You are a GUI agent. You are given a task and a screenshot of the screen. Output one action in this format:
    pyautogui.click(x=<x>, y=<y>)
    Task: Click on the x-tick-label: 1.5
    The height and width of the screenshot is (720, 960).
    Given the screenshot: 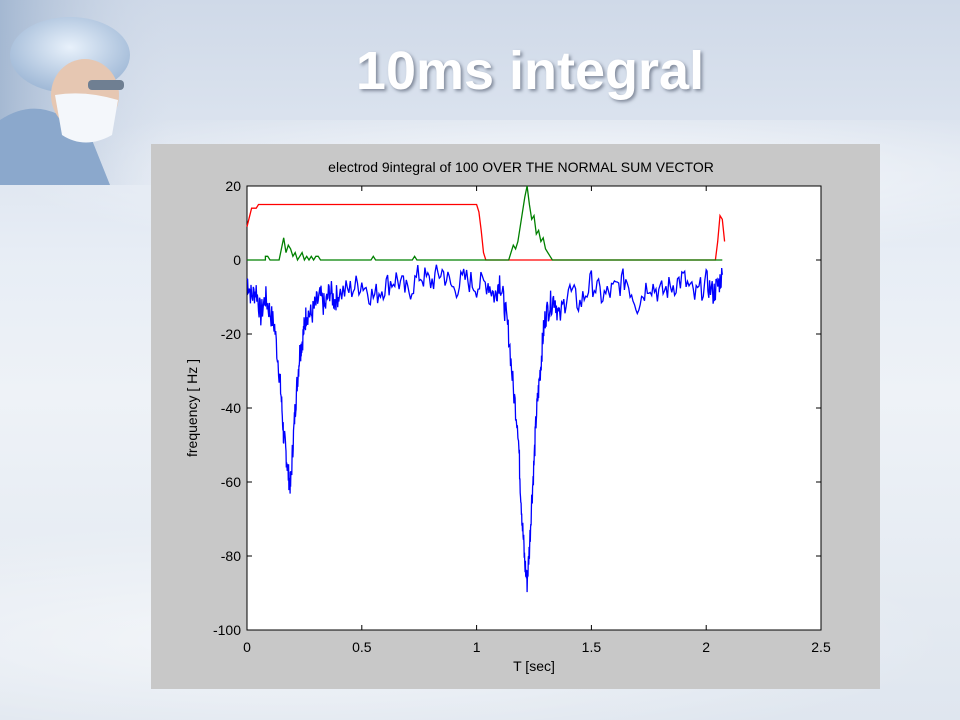 What is the action you would take?
    pyautogui.click(x=592, y=647)
    